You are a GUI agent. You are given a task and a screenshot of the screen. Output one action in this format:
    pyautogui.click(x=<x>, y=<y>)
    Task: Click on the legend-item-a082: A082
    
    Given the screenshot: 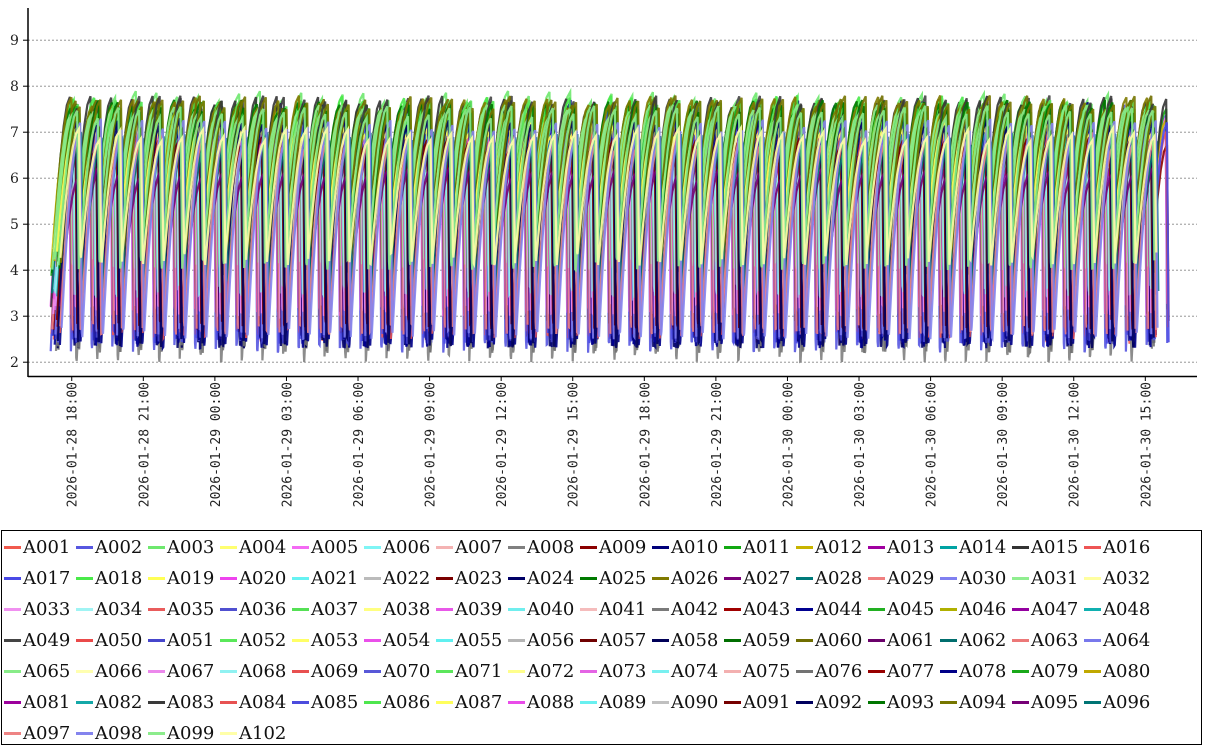 What is the action you would take?
    pyautogui.click(x=112, y=702)
    